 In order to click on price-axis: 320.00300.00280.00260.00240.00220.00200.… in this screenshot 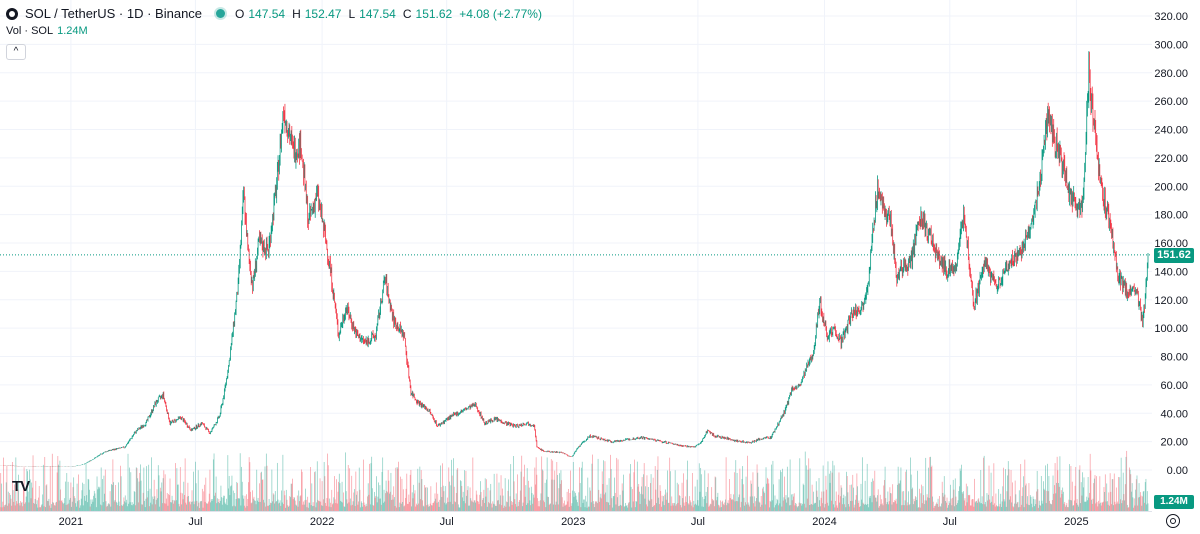, I will do `click(1171, 244)`.